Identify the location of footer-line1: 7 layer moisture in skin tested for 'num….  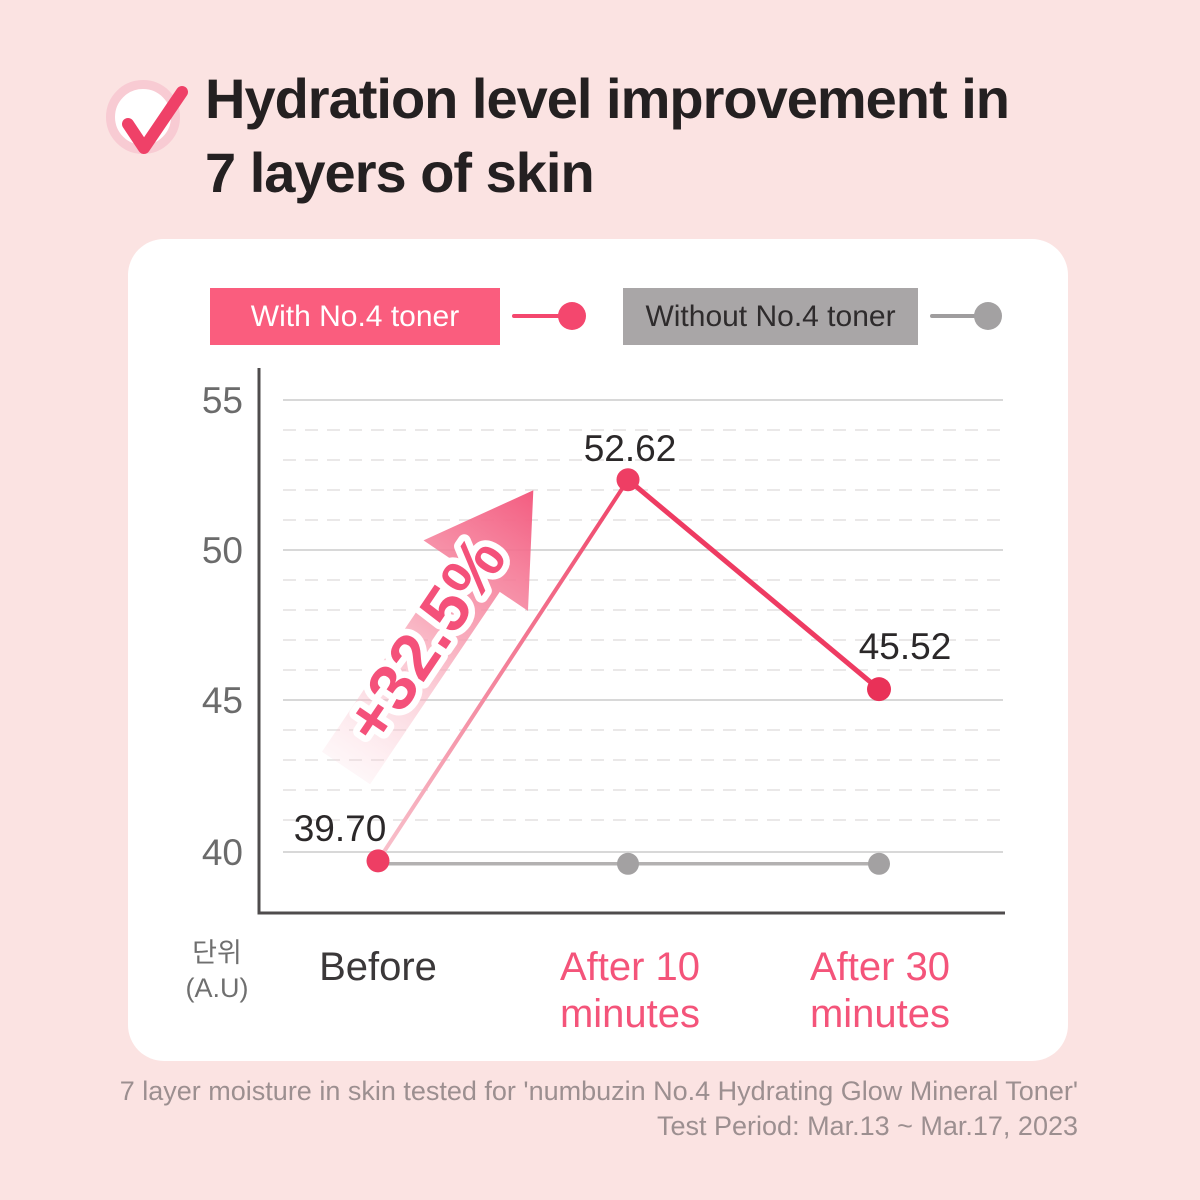
(598, 1091).